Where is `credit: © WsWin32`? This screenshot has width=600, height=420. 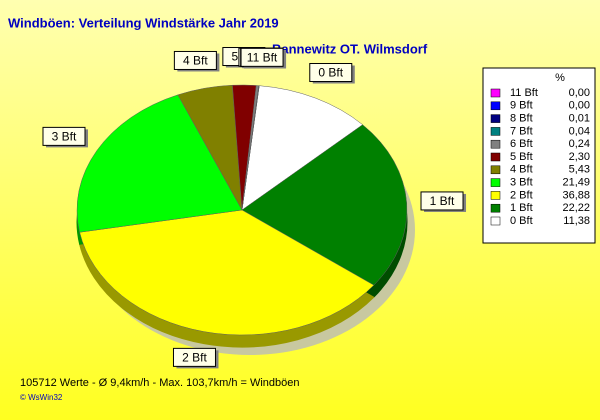 credit: © WsWin32 is located at coordinates (41, 397).